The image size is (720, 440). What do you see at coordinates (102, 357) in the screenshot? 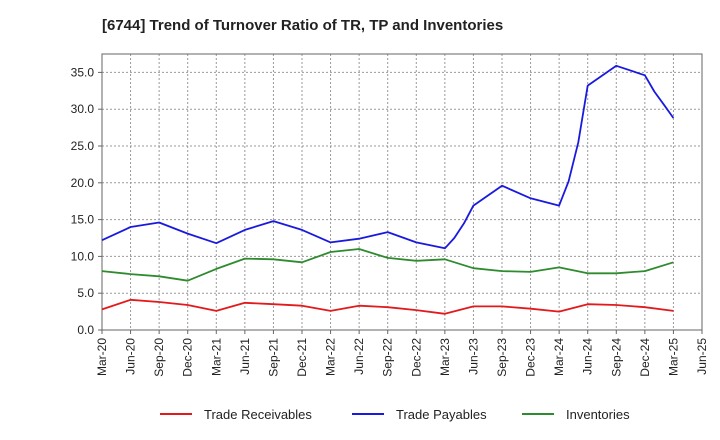
I see `x-tick-label: Mar-20` at bounding box center [102, 357].